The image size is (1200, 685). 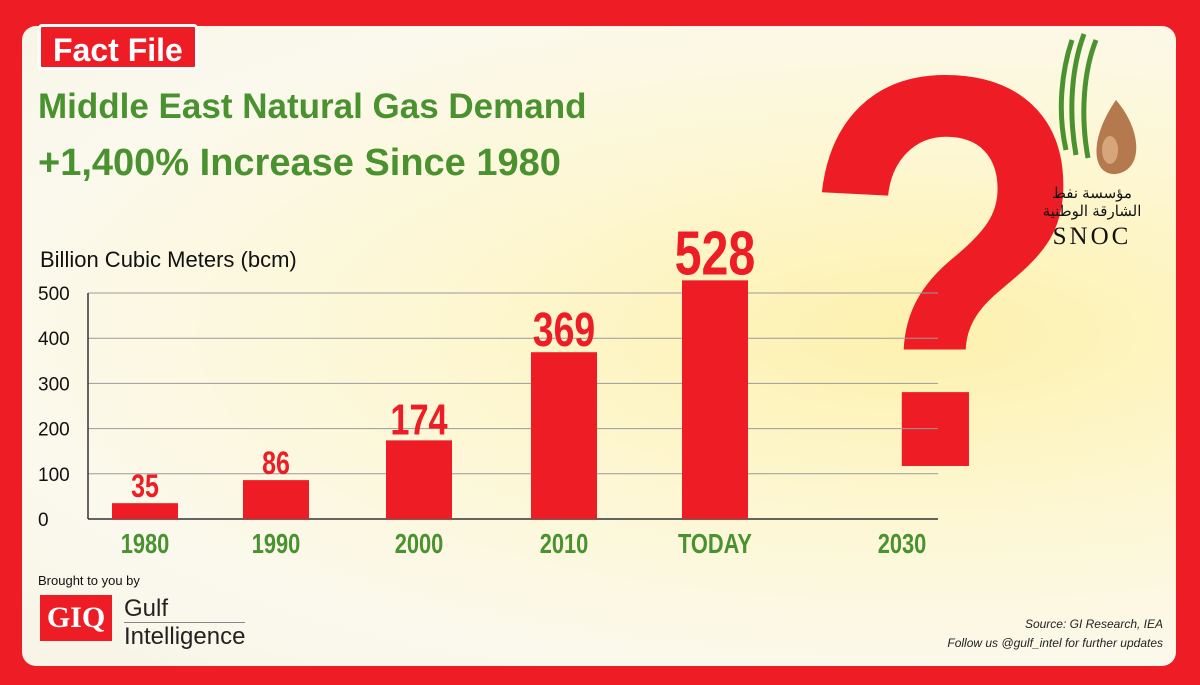 I want to click on y-tick-label: 300, so click(x=54, y=384).